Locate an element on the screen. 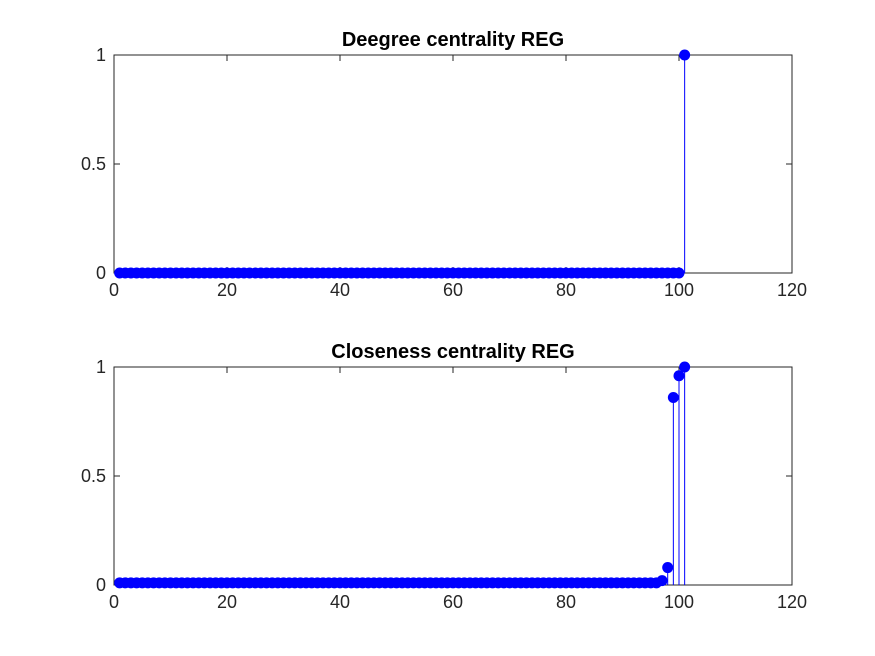 Image resolution: width=875 pixels, height=656 pixels. chart-title: Closeness centrality REG is located at coordinates (452, 352).